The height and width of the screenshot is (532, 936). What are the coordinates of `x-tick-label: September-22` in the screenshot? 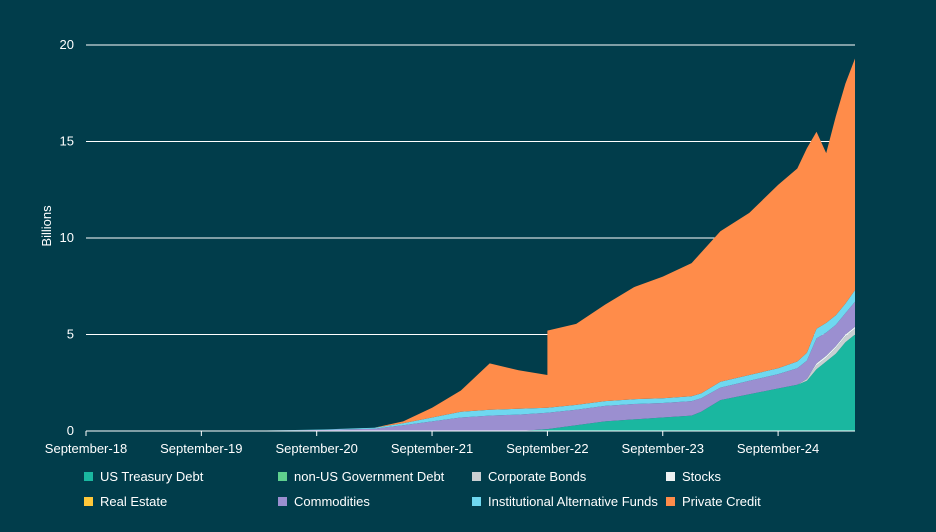 It's located at (547, 448).